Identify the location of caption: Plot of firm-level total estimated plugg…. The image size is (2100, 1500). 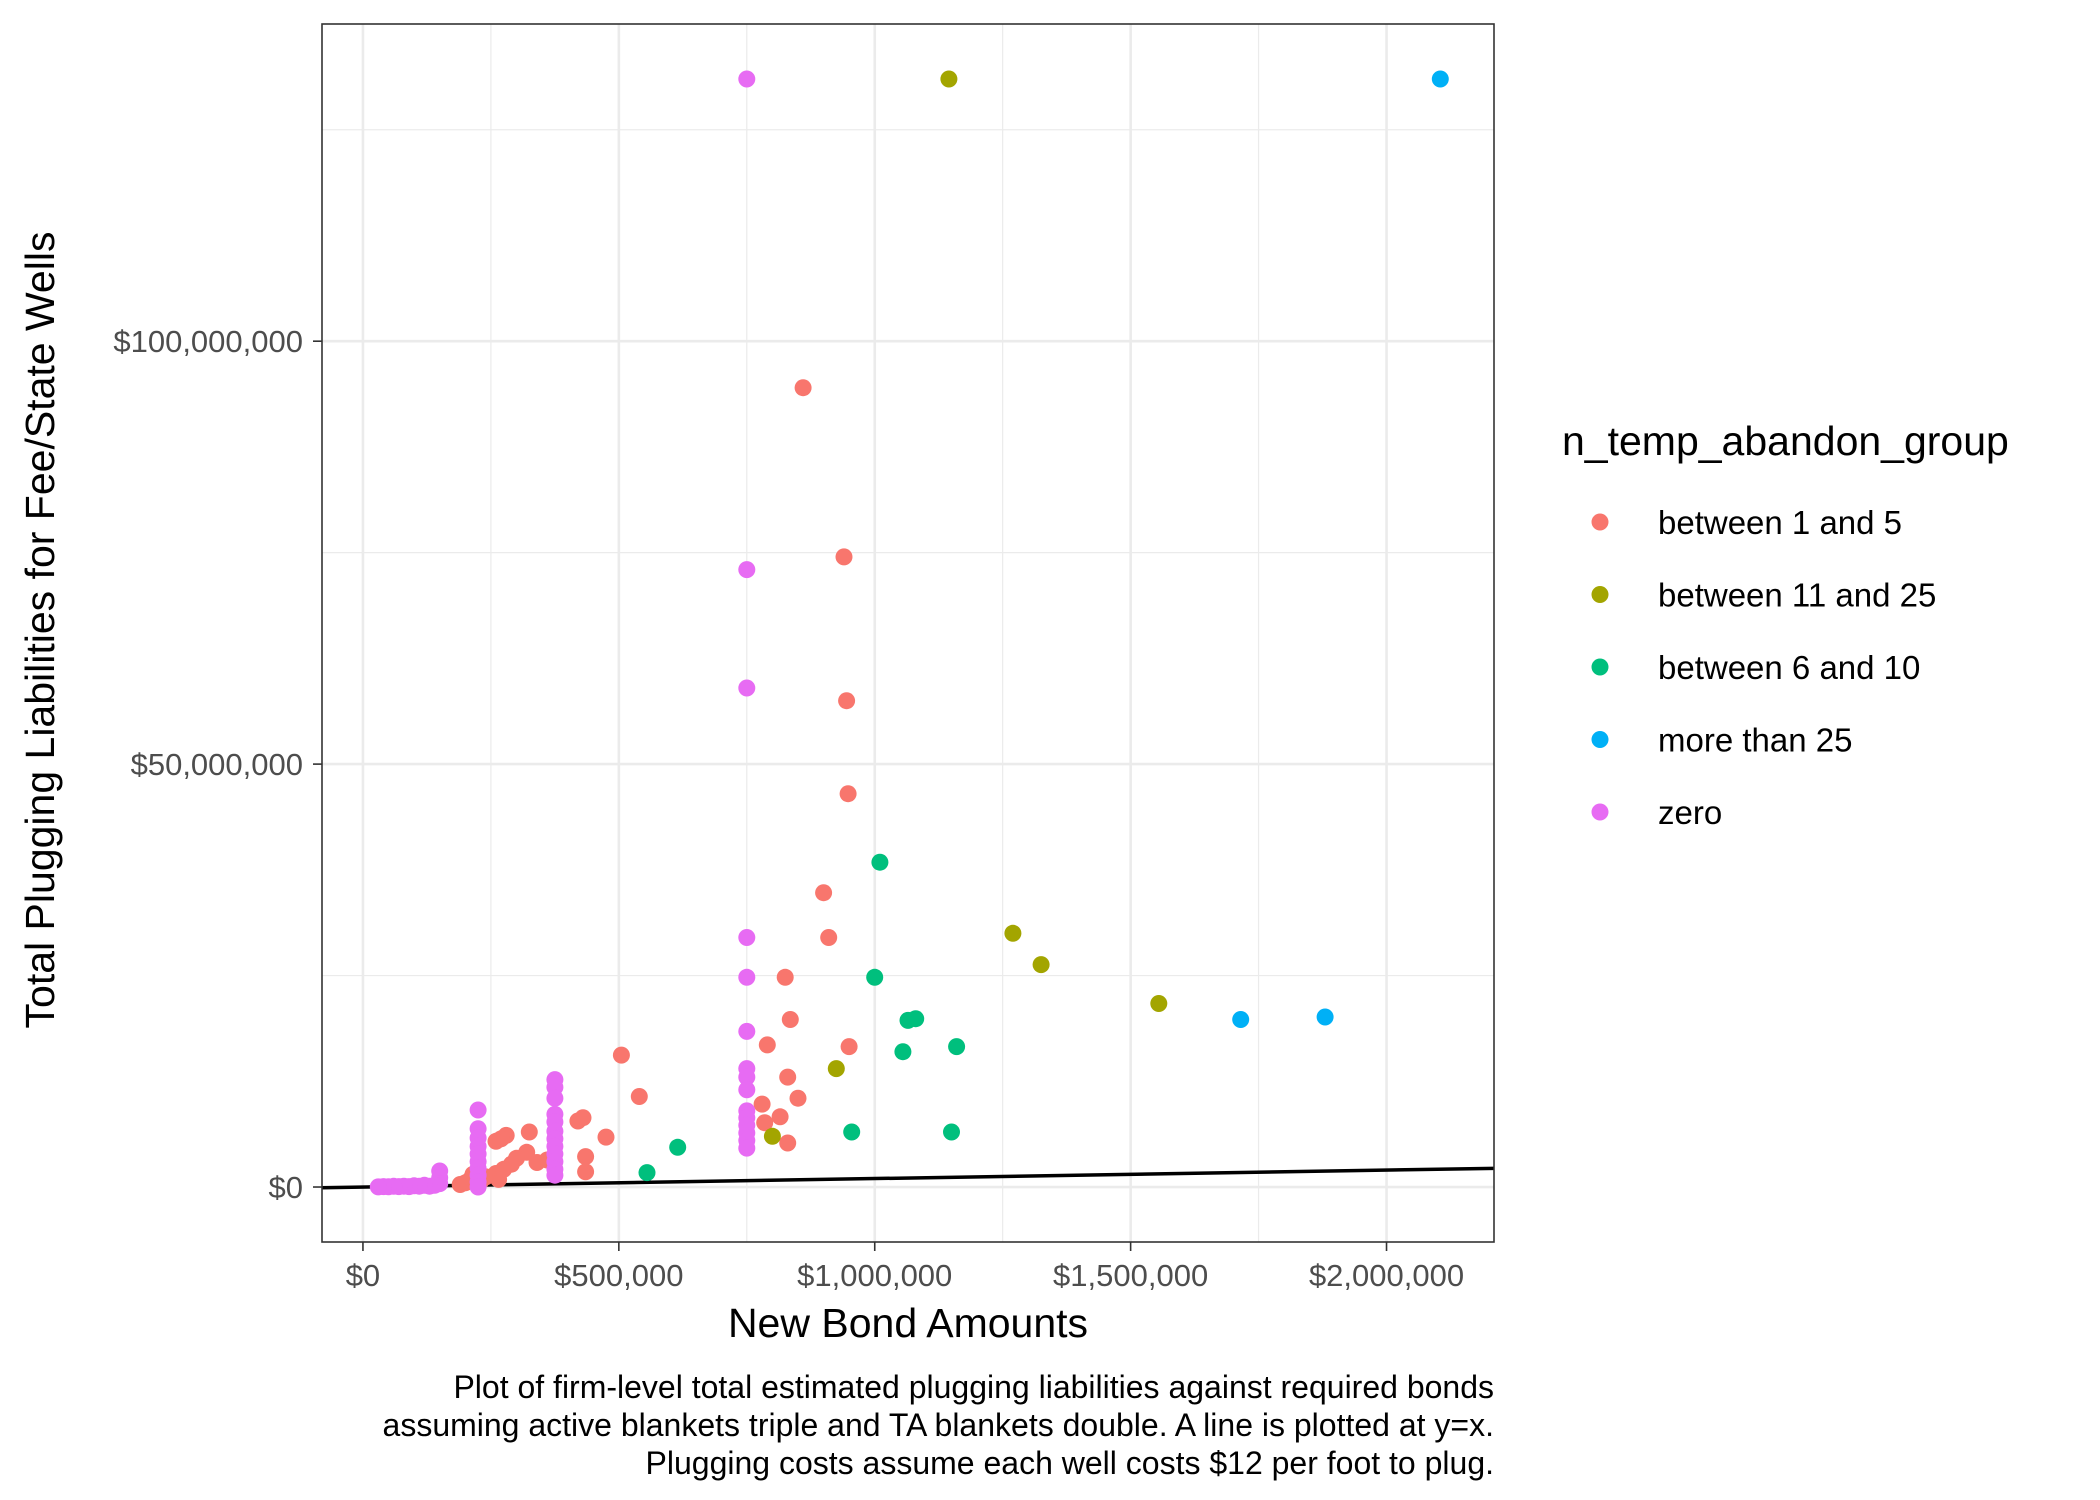
(938, 1425).